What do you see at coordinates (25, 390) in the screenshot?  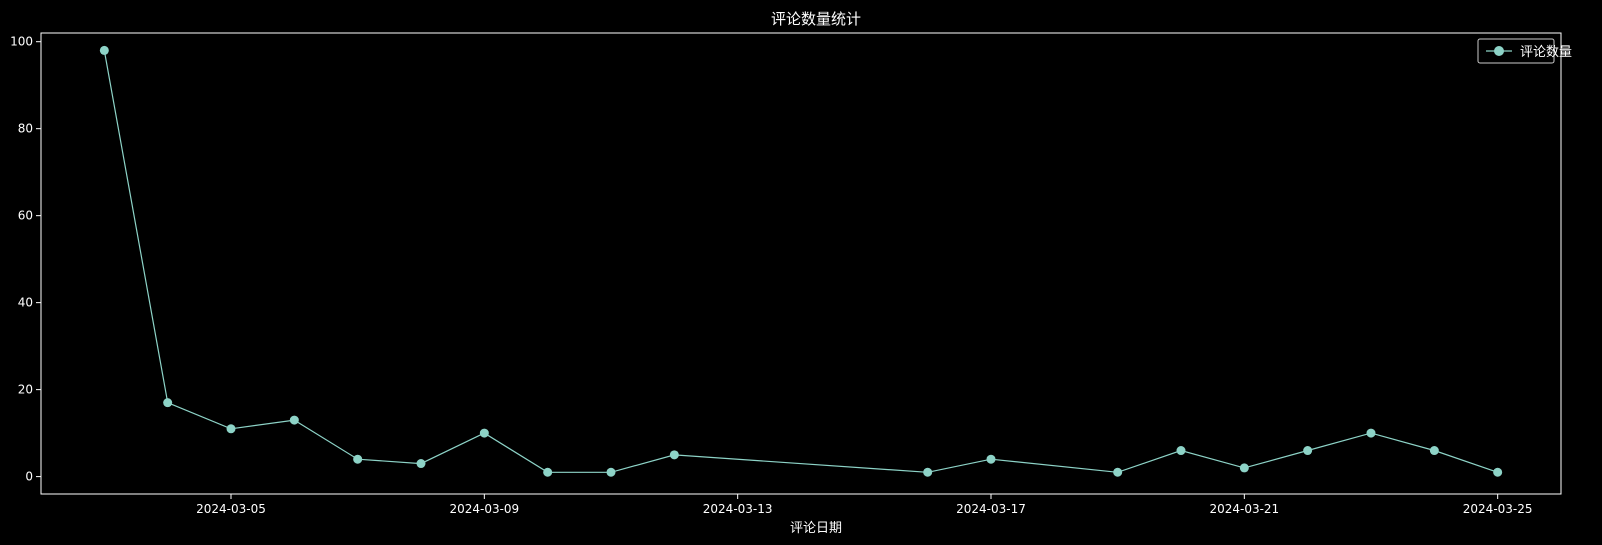 I see `y-tick-label: 20` at bounding box center [25, 390].